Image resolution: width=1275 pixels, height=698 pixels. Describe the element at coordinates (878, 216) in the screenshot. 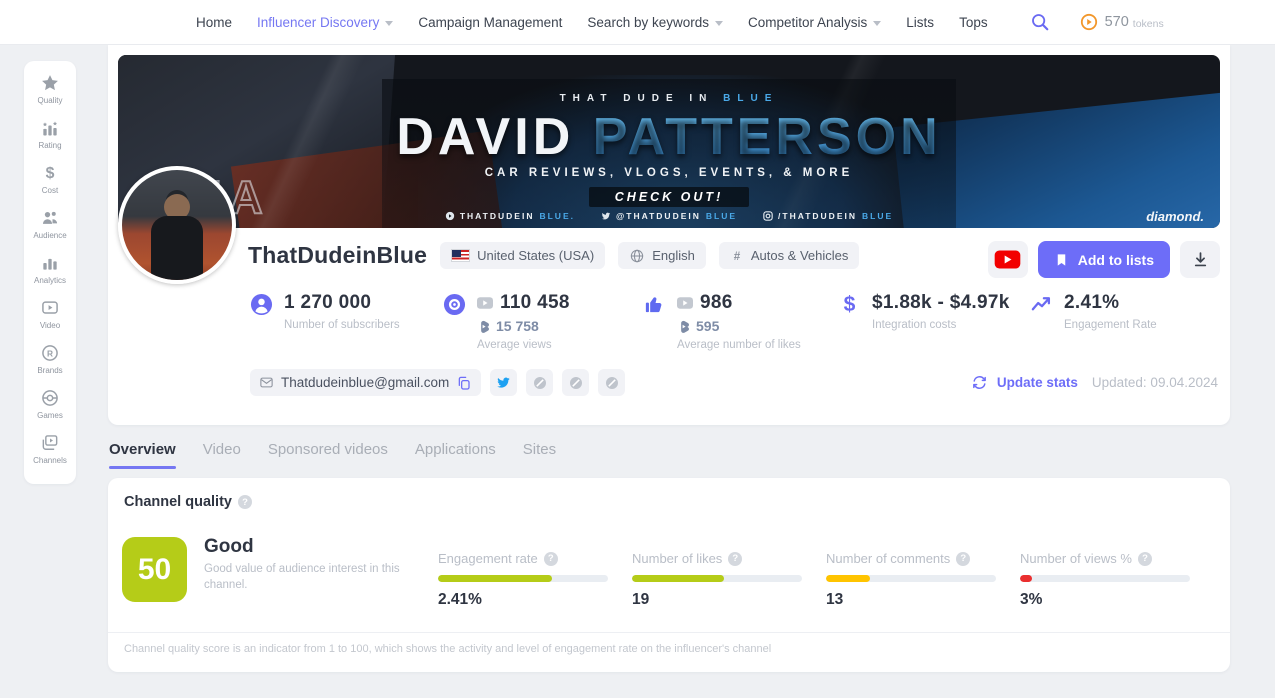

I see `handle-accent: BLUE` at that location.